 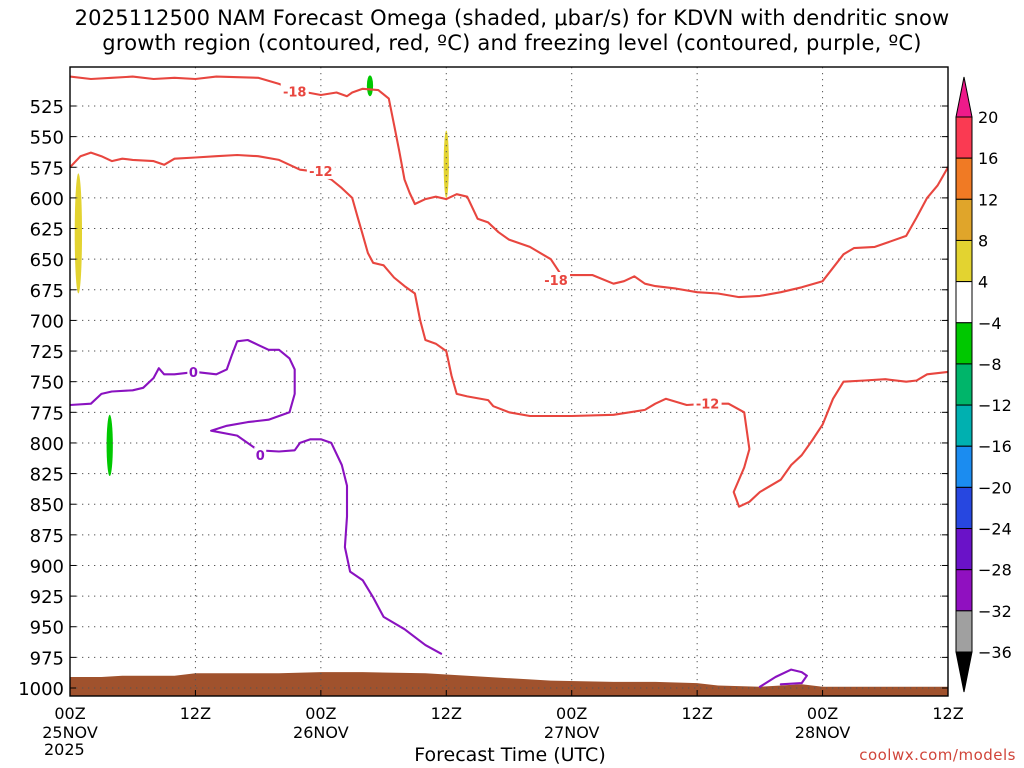 What do you see at coordinates (47, 199) in the screenshot?
I see `y-tick-label-600: 600` at bounding box center [47, 199].